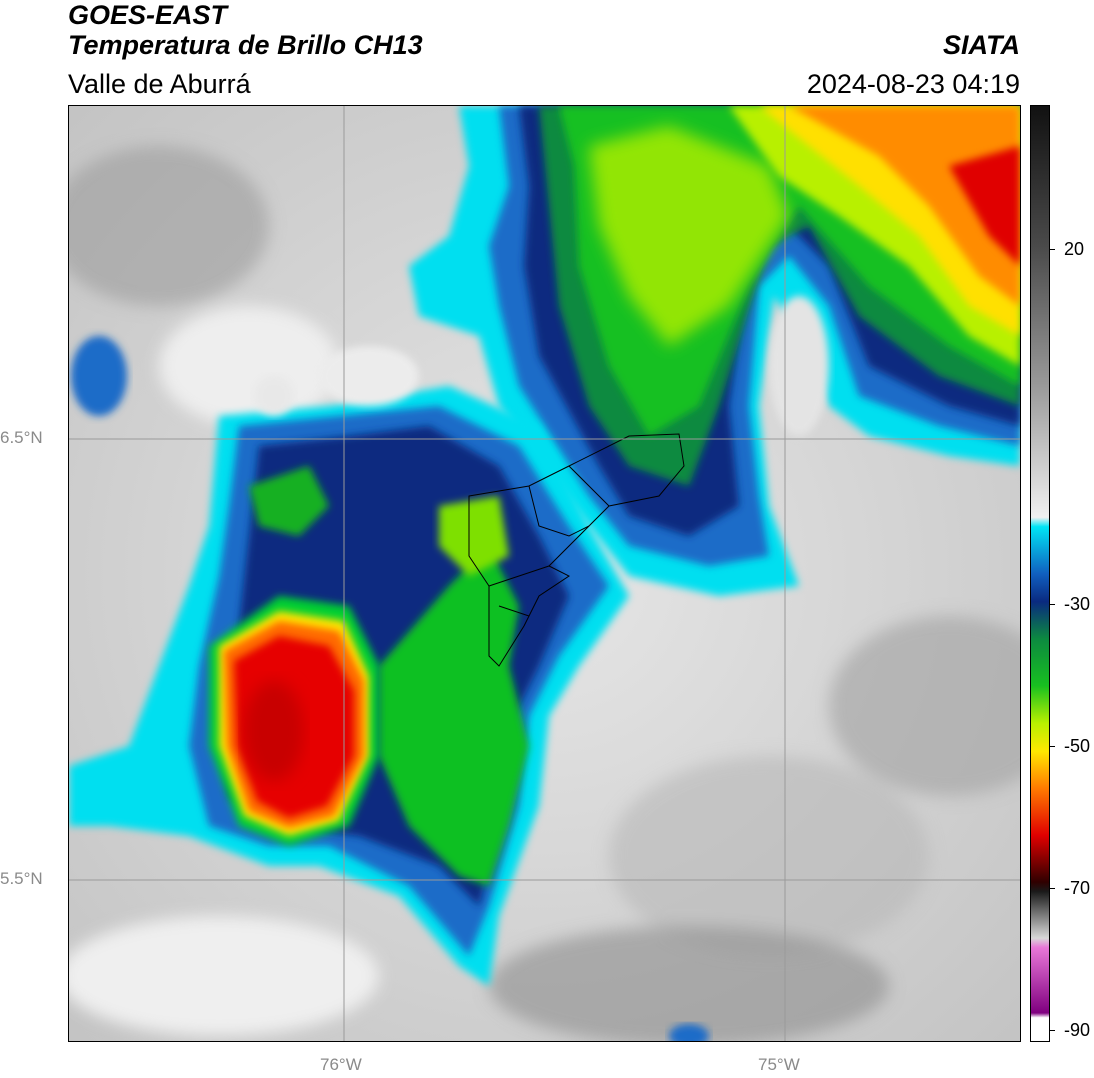  Describe the element at coordinates (1074, 249) in the screenshot. I see `colorbar-label-20: 20` at that location.